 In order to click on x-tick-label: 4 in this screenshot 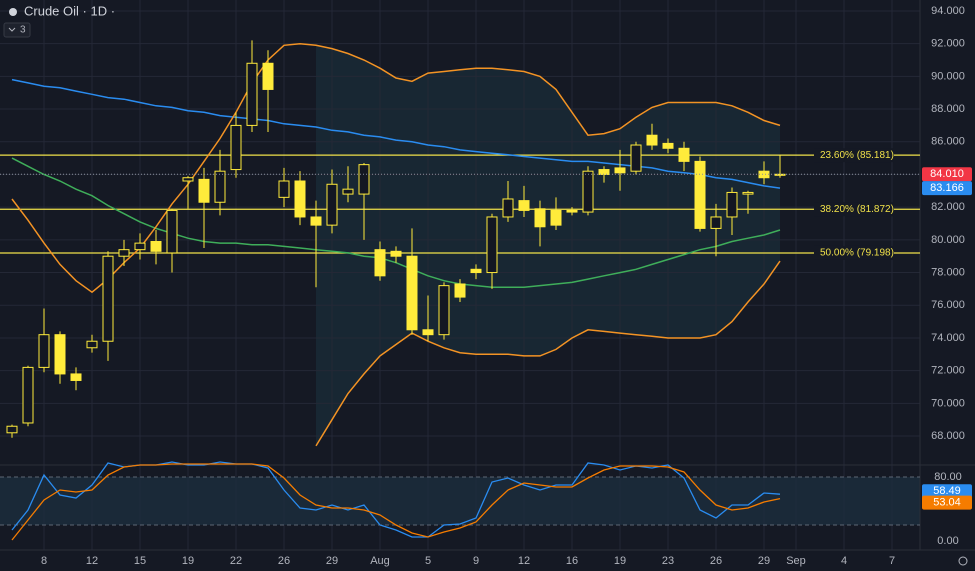, I will do `click(844, 561)`.